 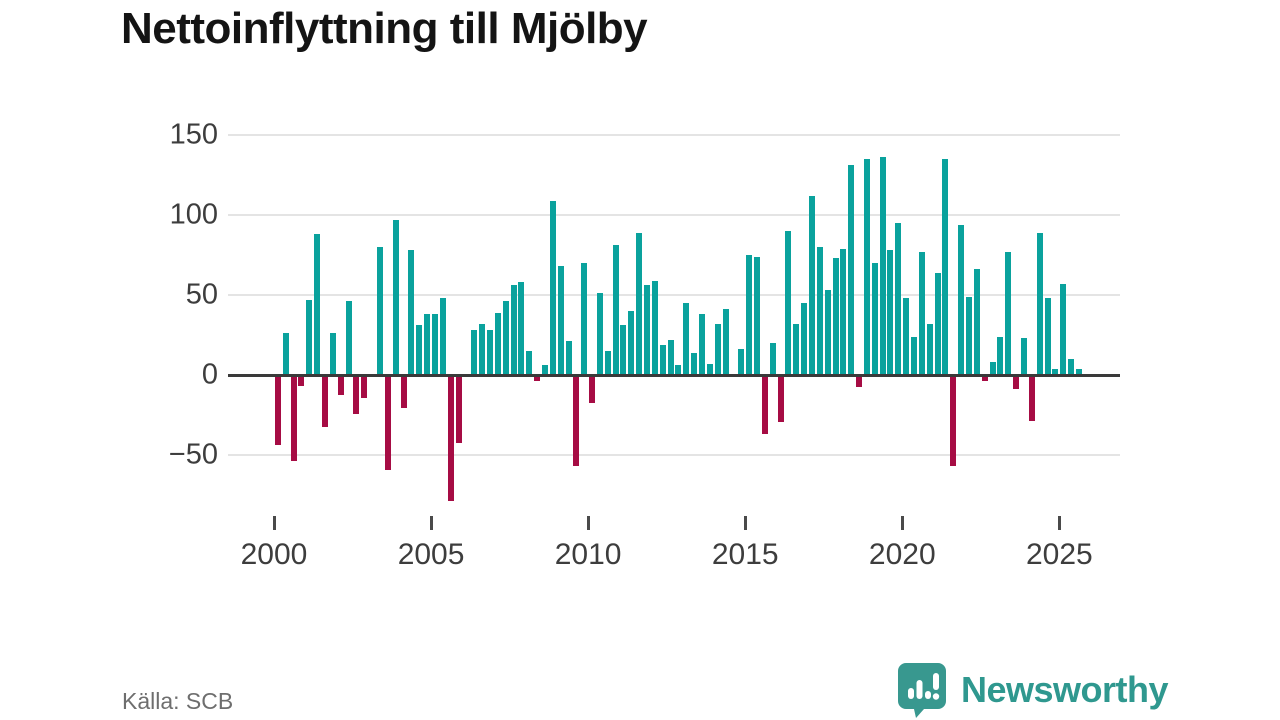 I want to click on x-axis-tick-2020, so click(x=902, y=523).